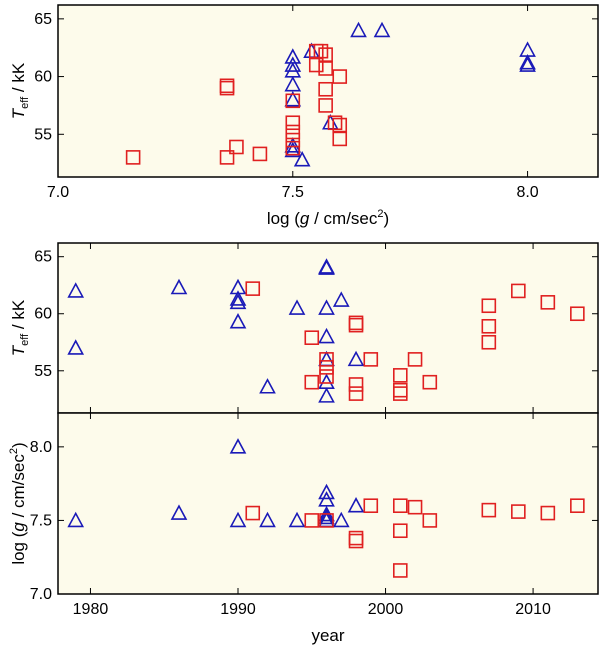  I want to click on x-tick-label: 1980, so click(91, 609).